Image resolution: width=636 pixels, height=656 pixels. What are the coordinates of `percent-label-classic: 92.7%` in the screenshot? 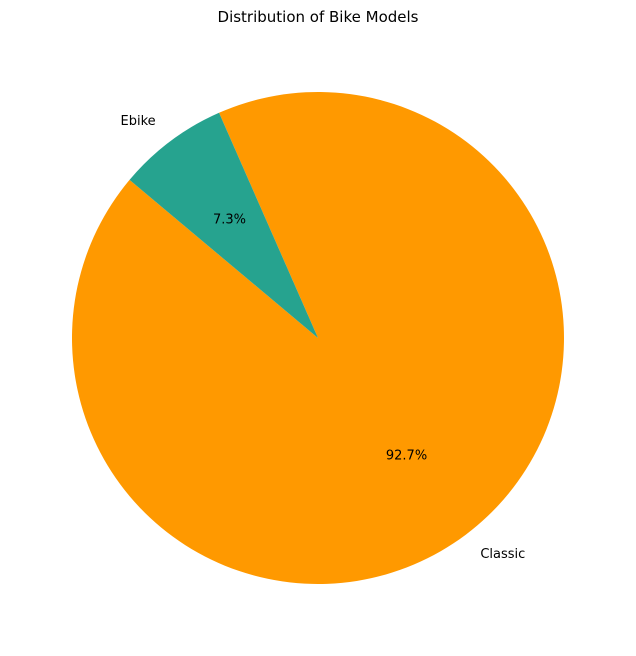 It's located at (406, 456).